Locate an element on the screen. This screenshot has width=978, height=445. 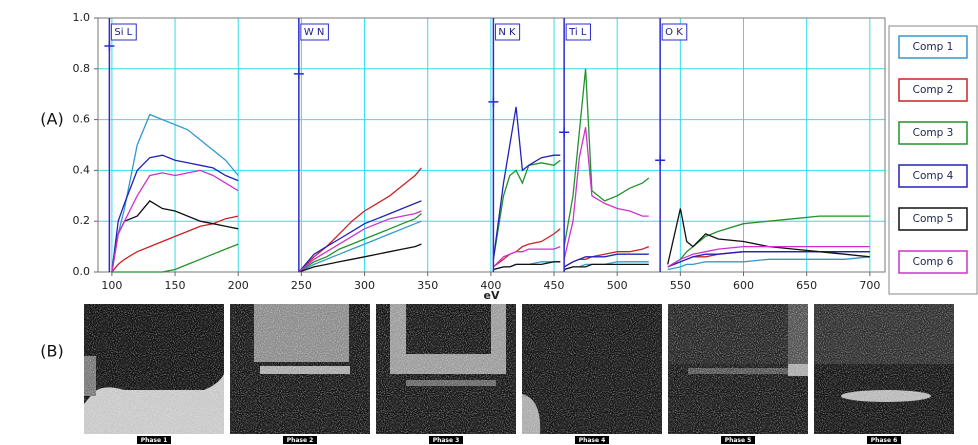
phase-label: Phase 4 is located at coordinates (592, 440).